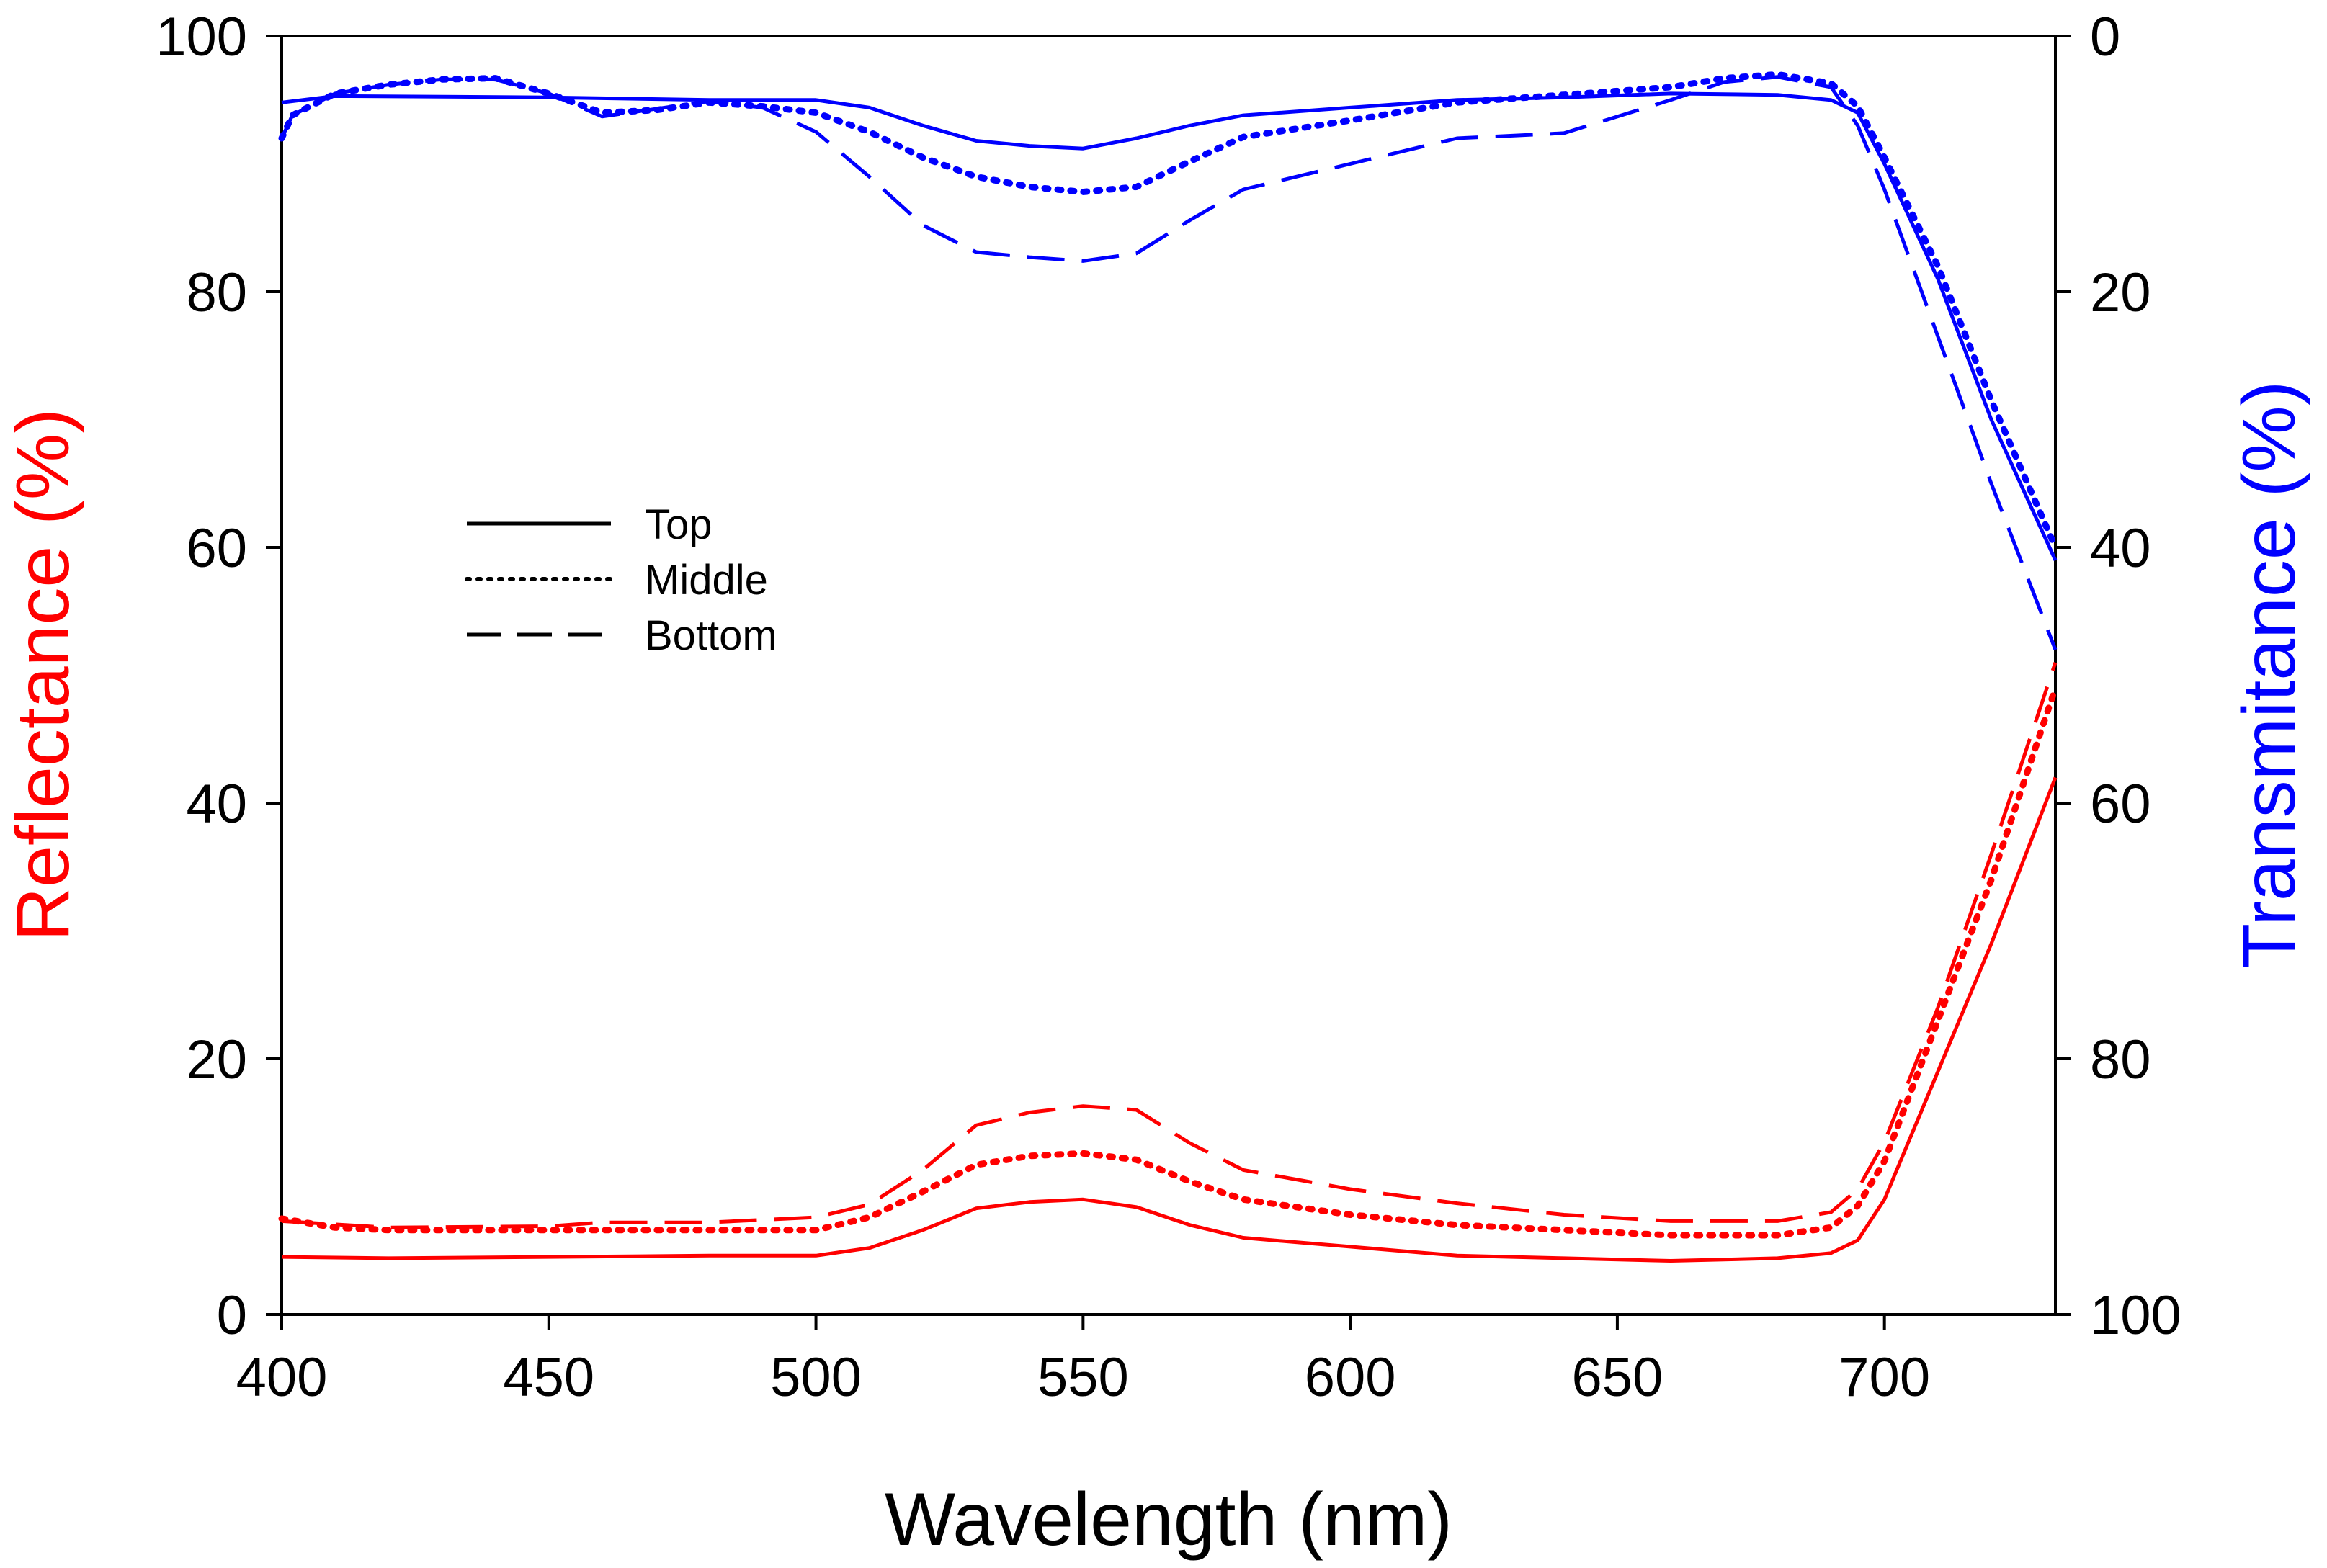 The image size is (2327, 1568). I want to click on y-right-tick-label: 80, so click(2120, 1059).